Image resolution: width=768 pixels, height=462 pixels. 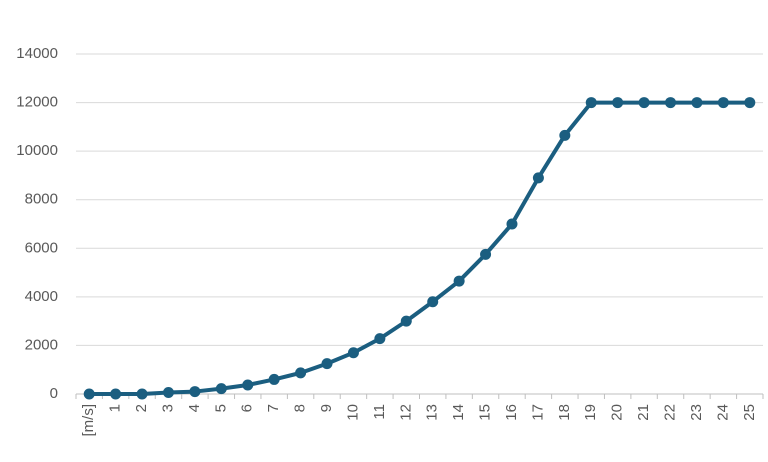 What do you see at coordinates (167, 408) in the screenshot?
I see `x-tick-label: 3` at bounding box center [167, 408].